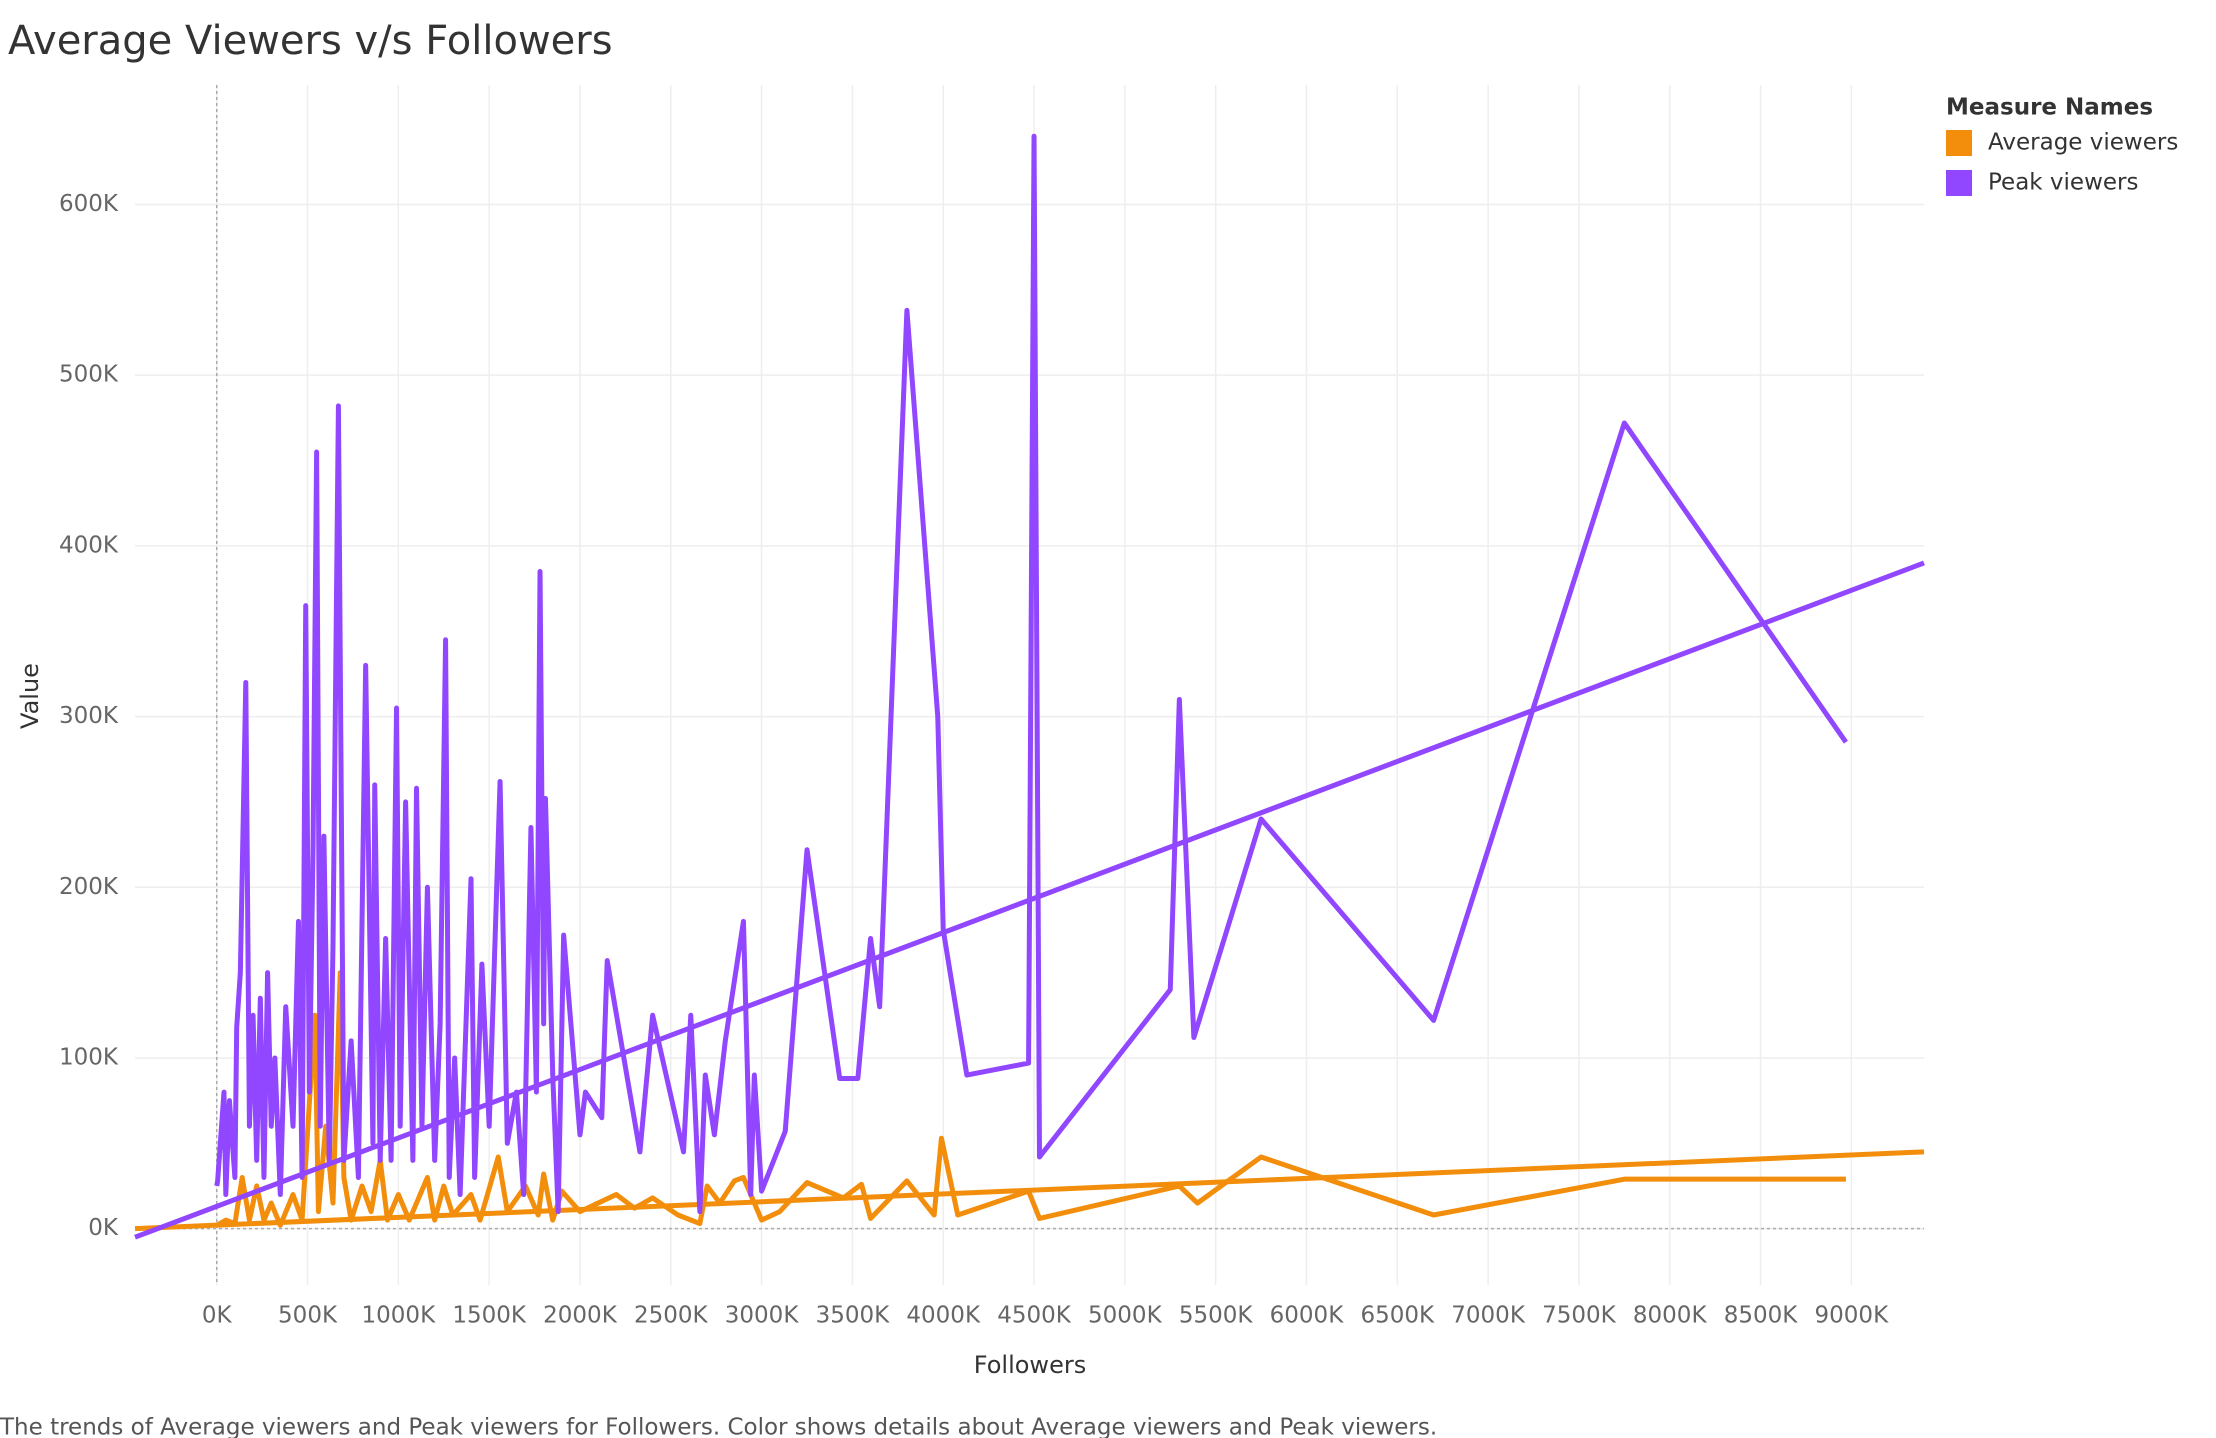 The image size is (2216, 1438). What do you see at coordinates (399, 1316) in the screenshot?
I see `x-tick-label: 1000K` at bounding box center [399, 1316].